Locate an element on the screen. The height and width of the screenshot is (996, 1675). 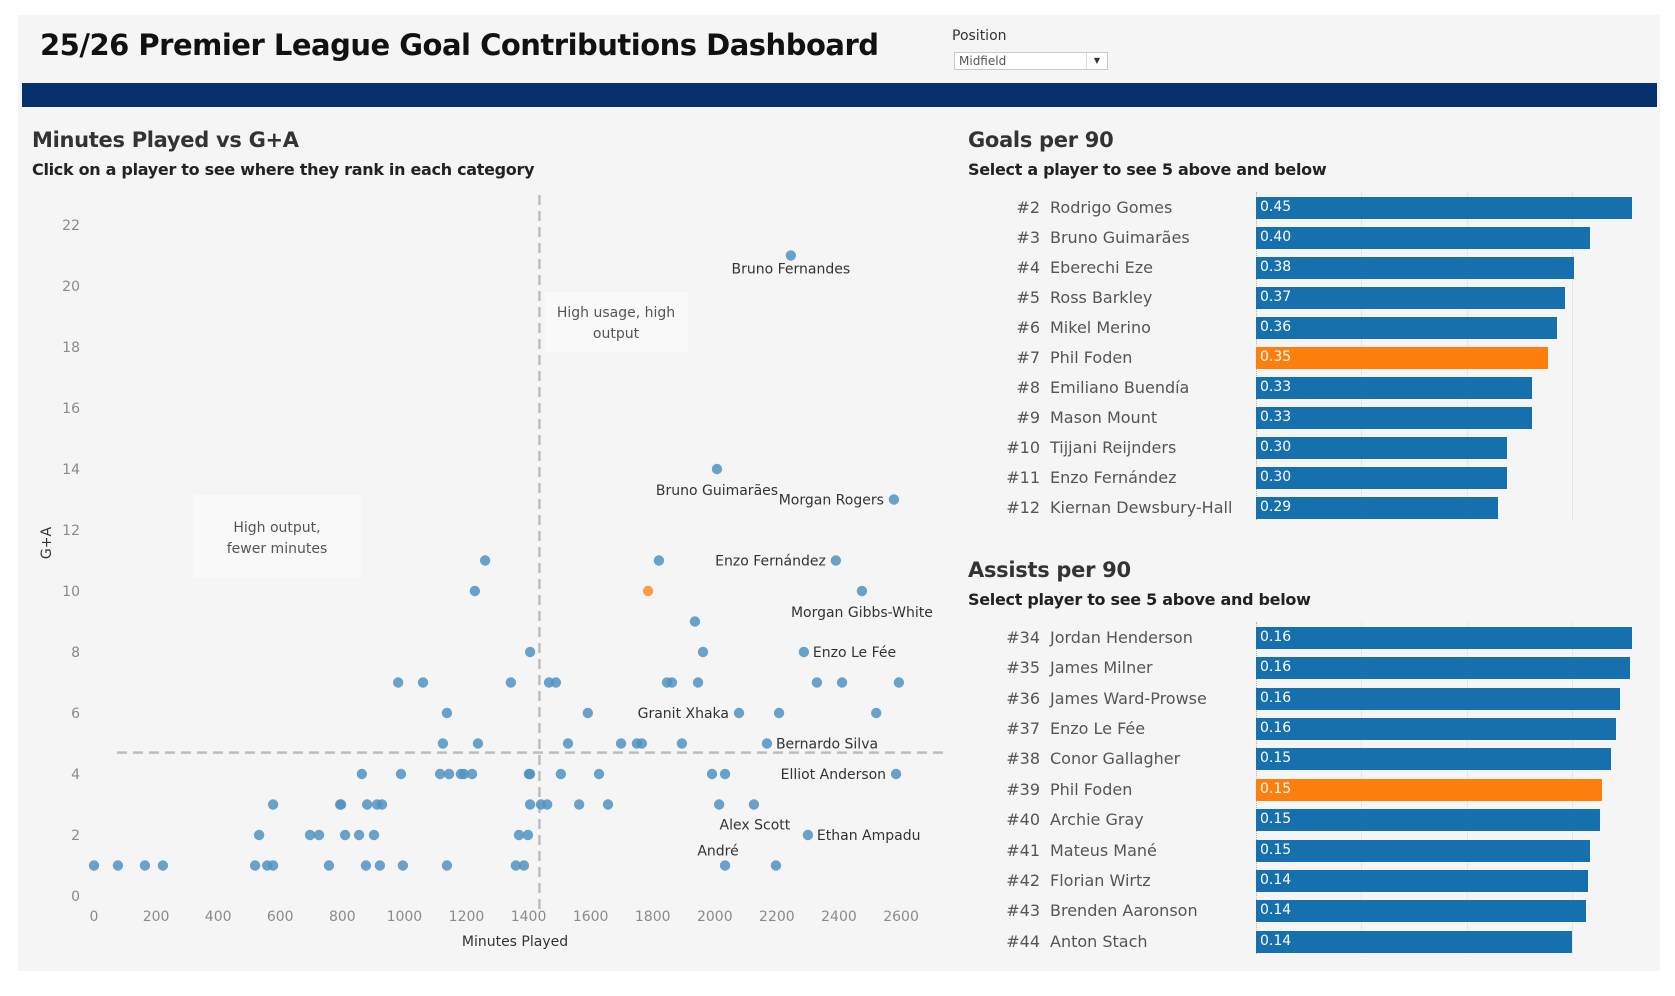
assists-bar-row: #36 James Ward-Prowse 0.16 is located at coordinates (1300, 699).